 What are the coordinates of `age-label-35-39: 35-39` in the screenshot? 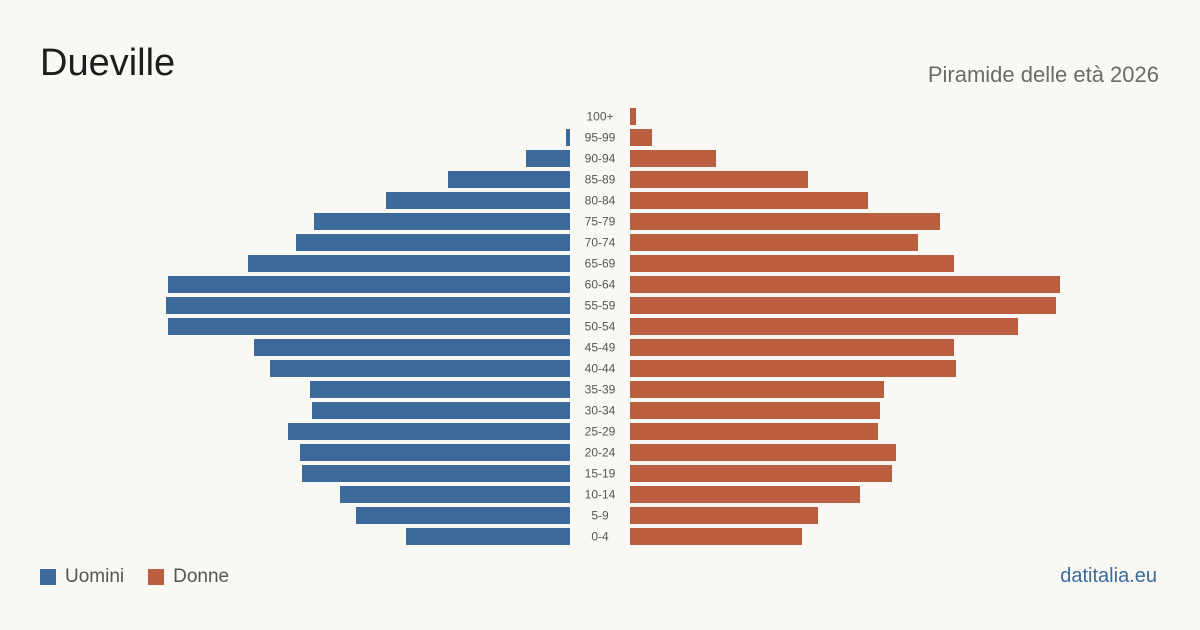 It's located at (600, 390).